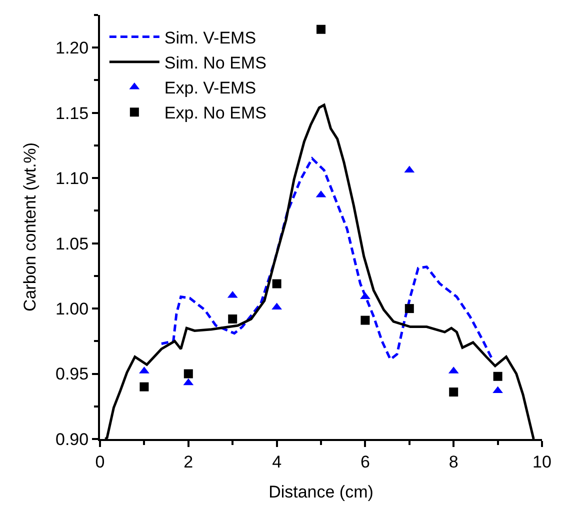 Image resolution: width=563 pixels, height=514 pixels. Describe the element at coordinates (453, 462) in the screenshot. I see `x-tick-label: 8` at that location.